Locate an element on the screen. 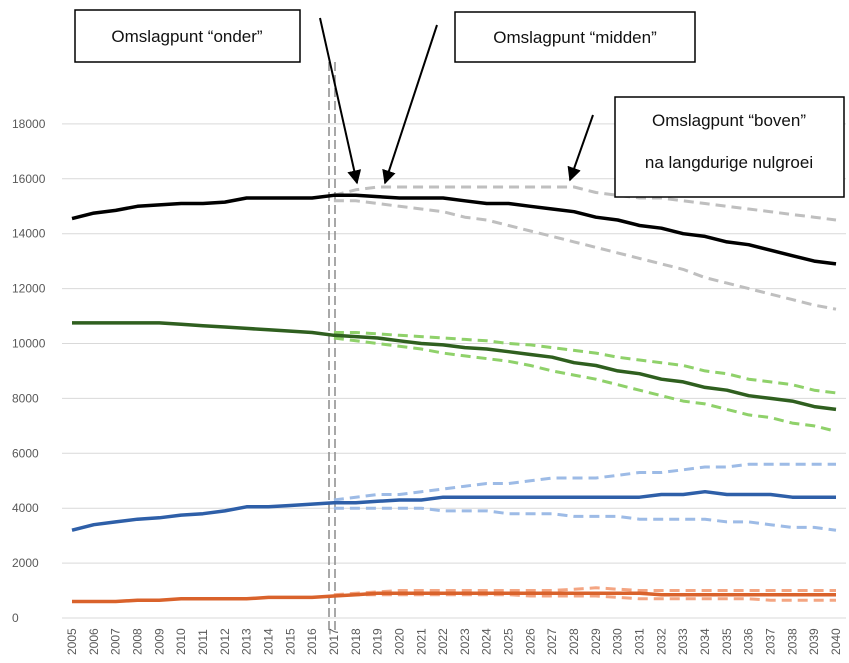 The height and width of the screenshot is (663, 849). x-tick-label: 2040 is located at coordinates (836, 641).